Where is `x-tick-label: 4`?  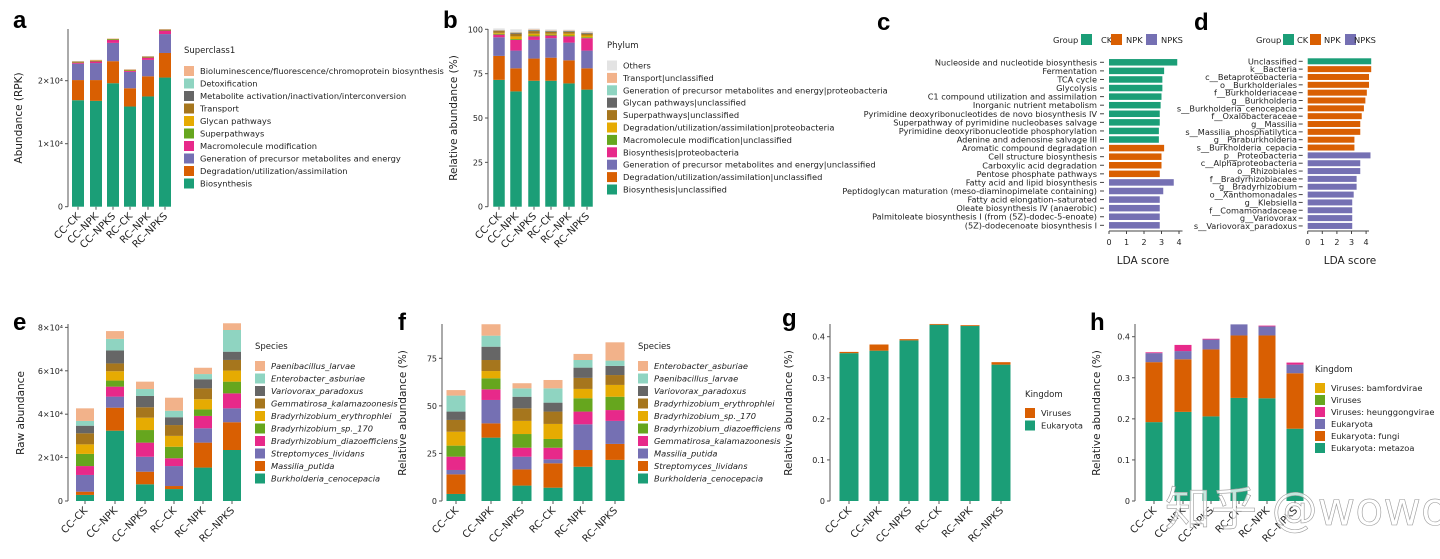 x-tick-label: 4 is located at coordinates (1178, 242).